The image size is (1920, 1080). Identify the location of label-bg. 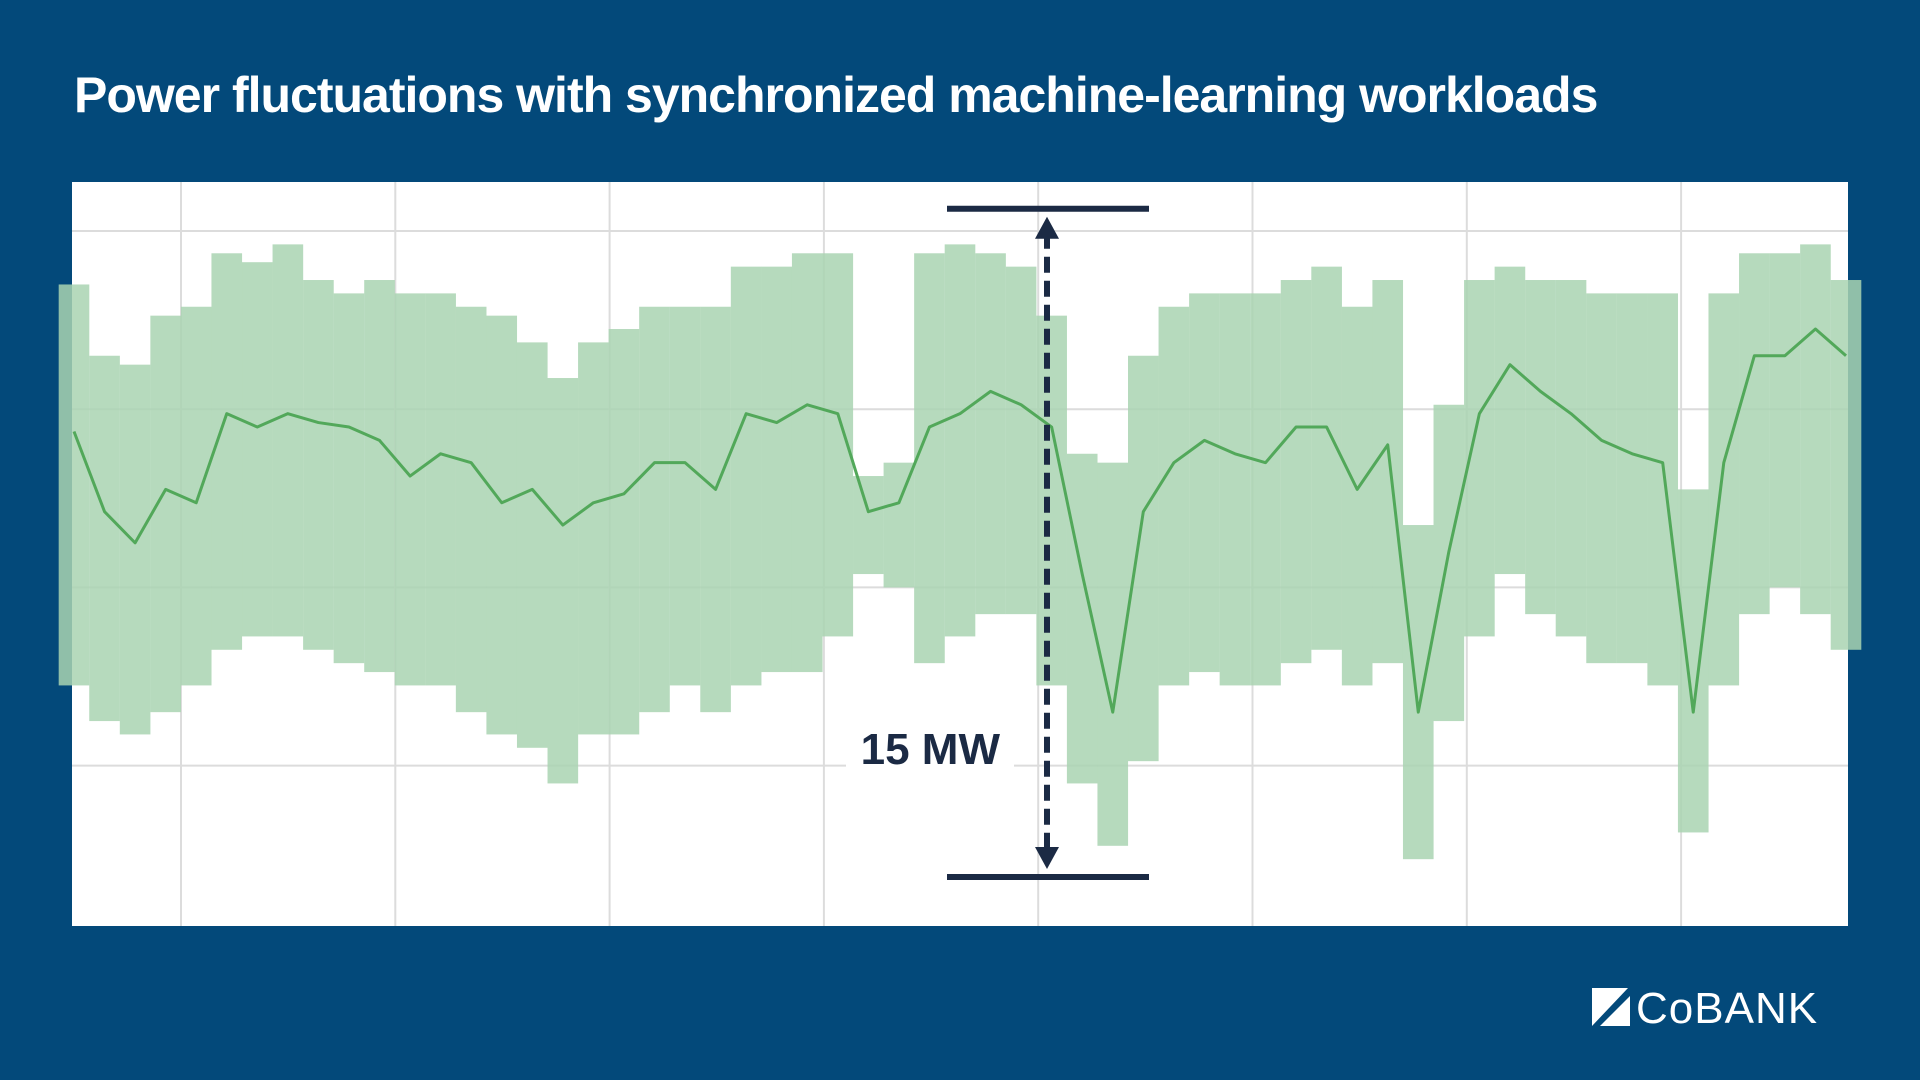
(930, 750).